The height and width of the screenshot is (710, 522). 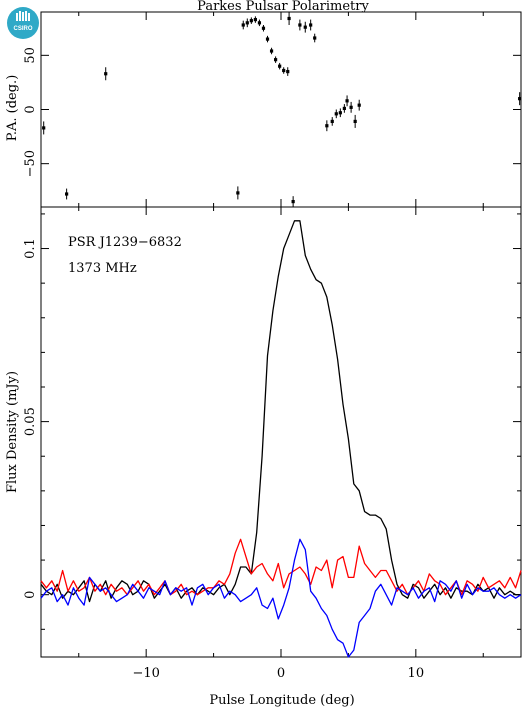 I want to click on pa-y-tick-label: 0, so click(x=30, y=109).